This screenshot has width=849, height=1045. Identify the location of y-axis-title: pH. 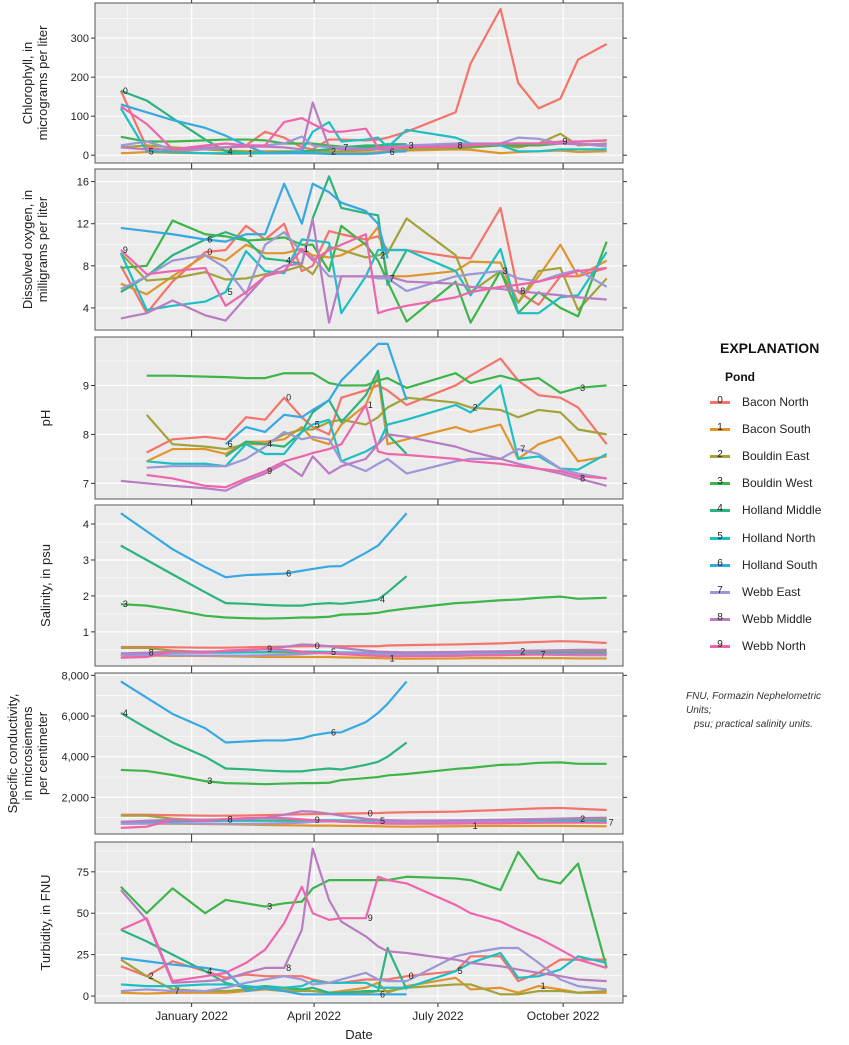
(45, 418).